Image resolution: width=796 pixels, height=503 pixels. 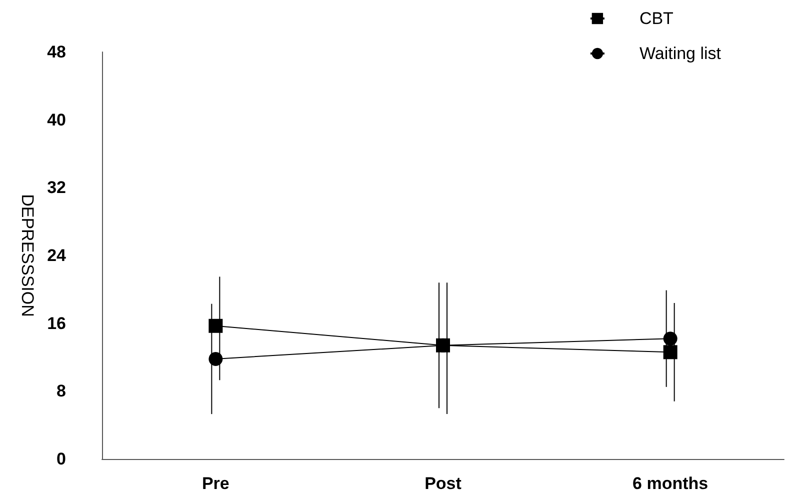 What do you see at coordinates (56, 188) in the screenshot?
I see `y-tick-label: 32` at bounding box center [56, 188].